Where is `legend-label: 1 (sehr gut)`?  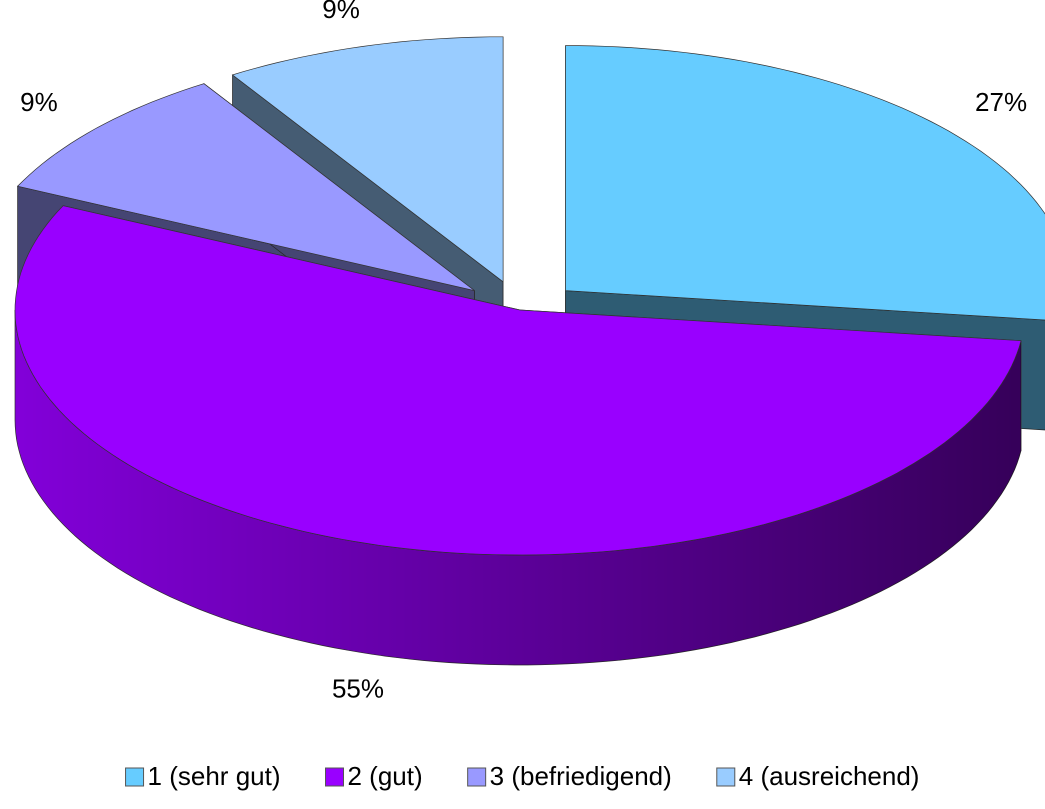 legend-label: 1 (sehr gut) is located at coordinates (214, 776).